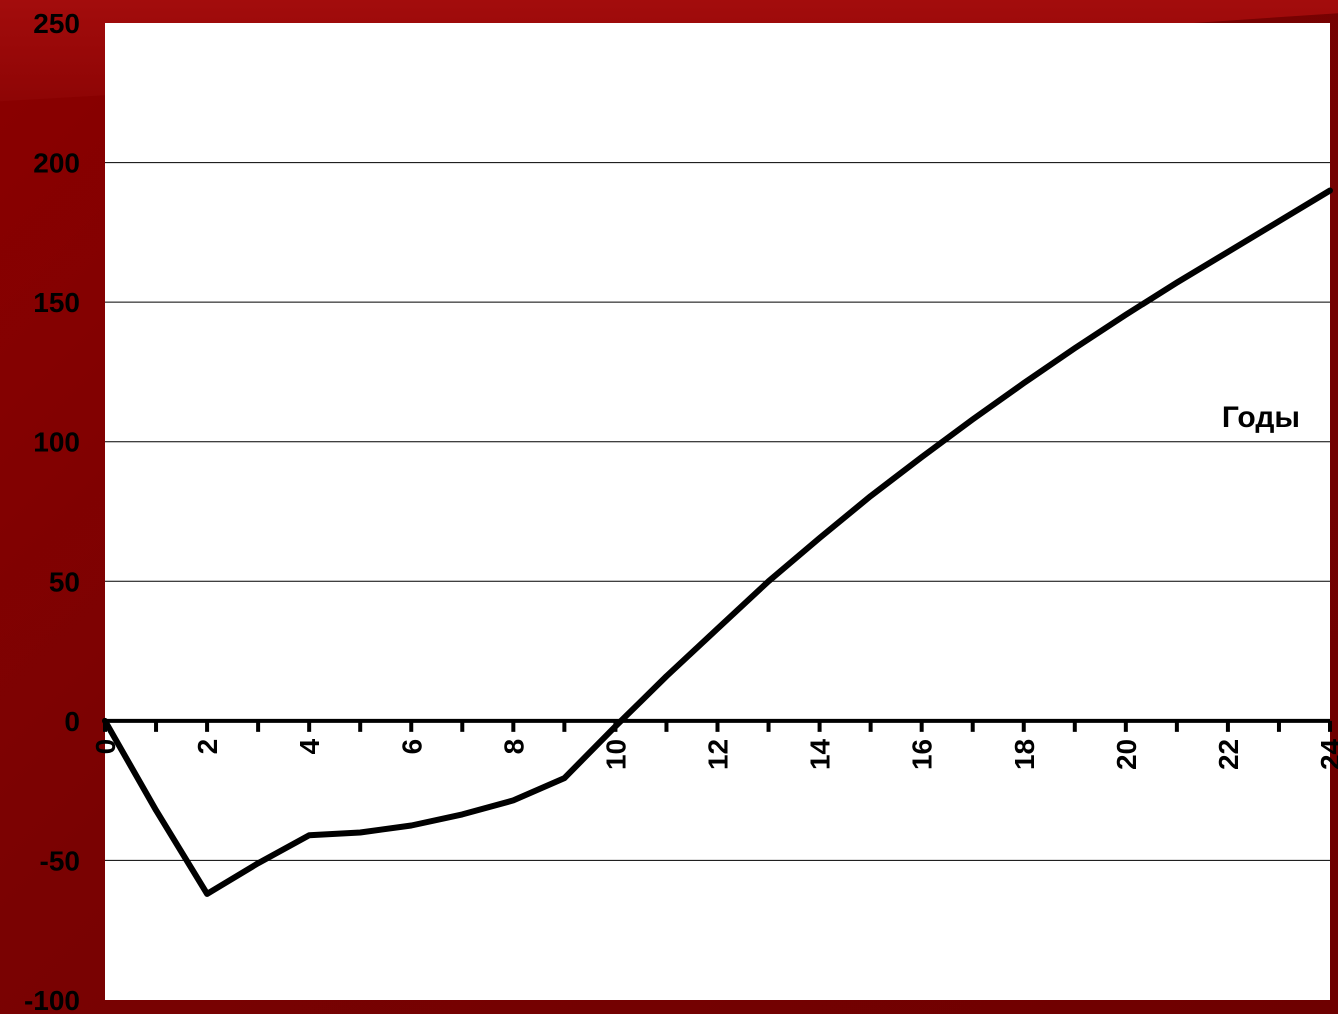  What do you see at coordinates (56, 442) in the screenshot?
I see `y-tick-label: 100` at bounding box center [56, 442].